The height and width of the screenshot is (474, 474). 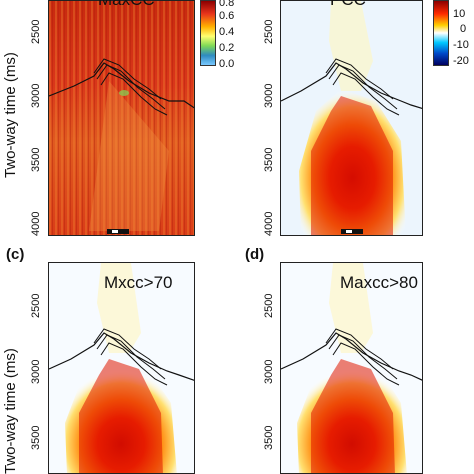 I want to click on panel-d-image, so click(x=351, y=368).